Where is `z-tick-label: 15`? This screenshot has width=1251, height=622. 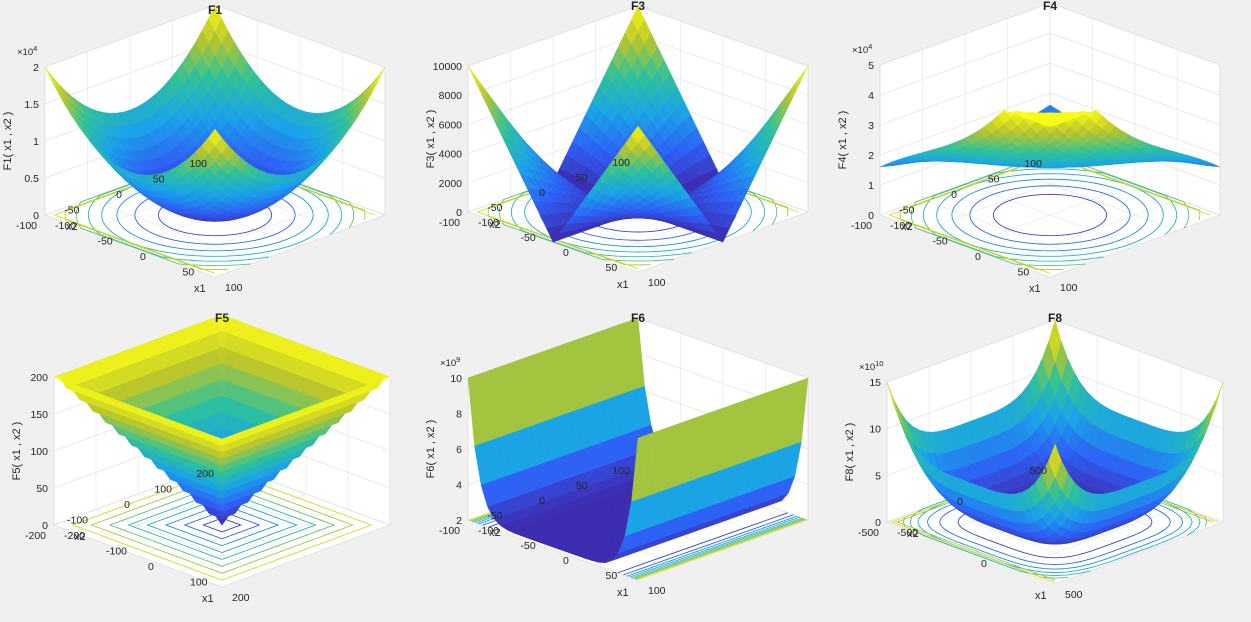
z-tick-label: 15 is located at coordinates (875, 383).